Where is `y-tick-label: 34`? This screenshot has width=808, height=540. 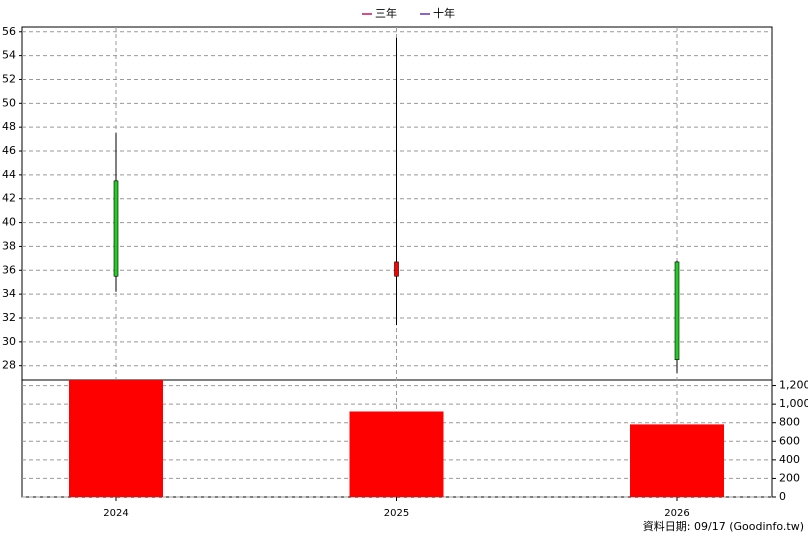
y-tick-label: 34 is located at coordinates (9, 293).